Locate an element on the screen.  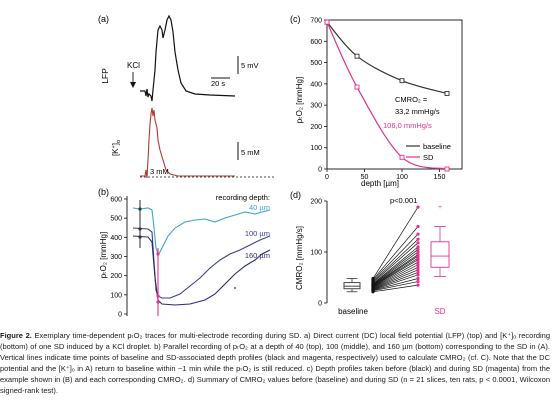
trace-100-label: 100 µm is located at coordinates (257, 233).